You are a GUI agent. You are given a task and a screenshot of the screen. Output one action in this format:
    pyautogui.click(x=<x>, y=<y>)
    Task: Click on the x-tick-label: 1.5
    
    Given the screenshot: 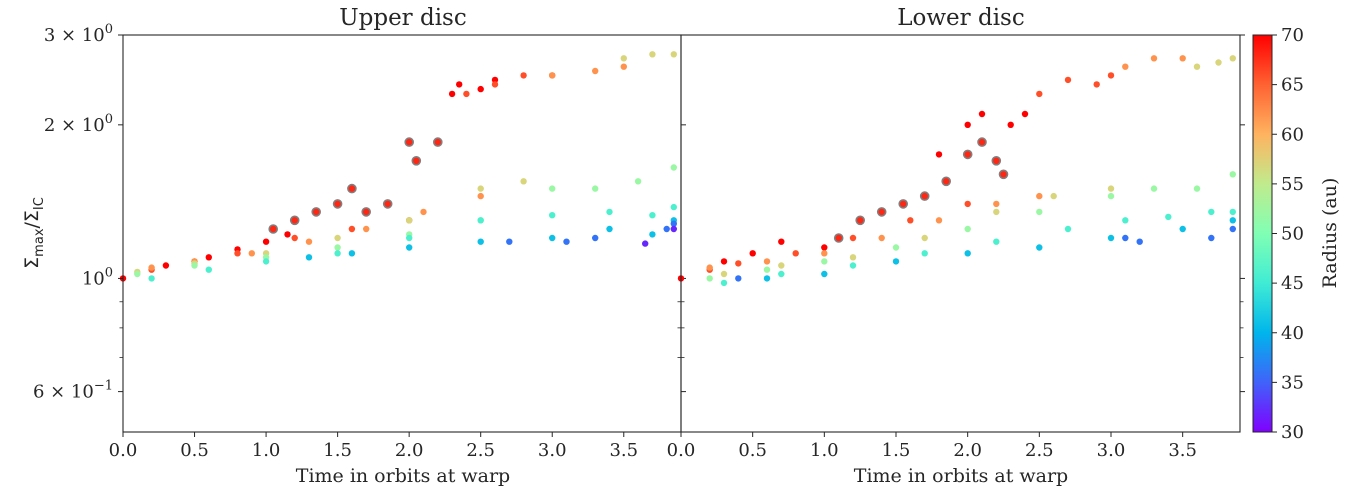 What is the action you would take?
    pyautogui.click(x=337, y=450)
    